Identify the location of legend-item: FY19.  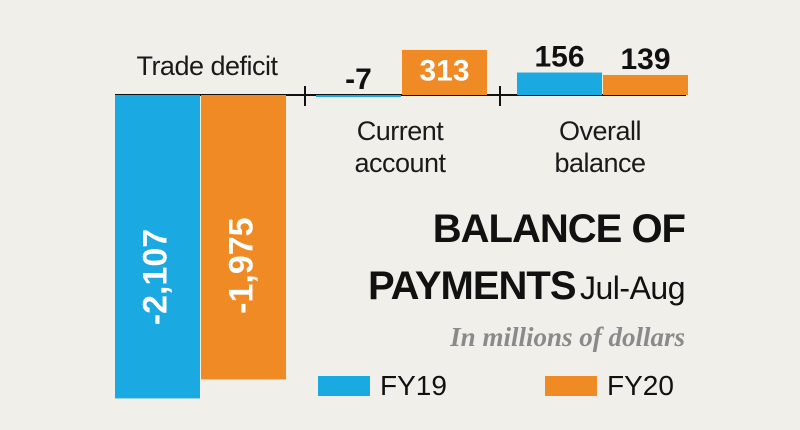
(382, 386).